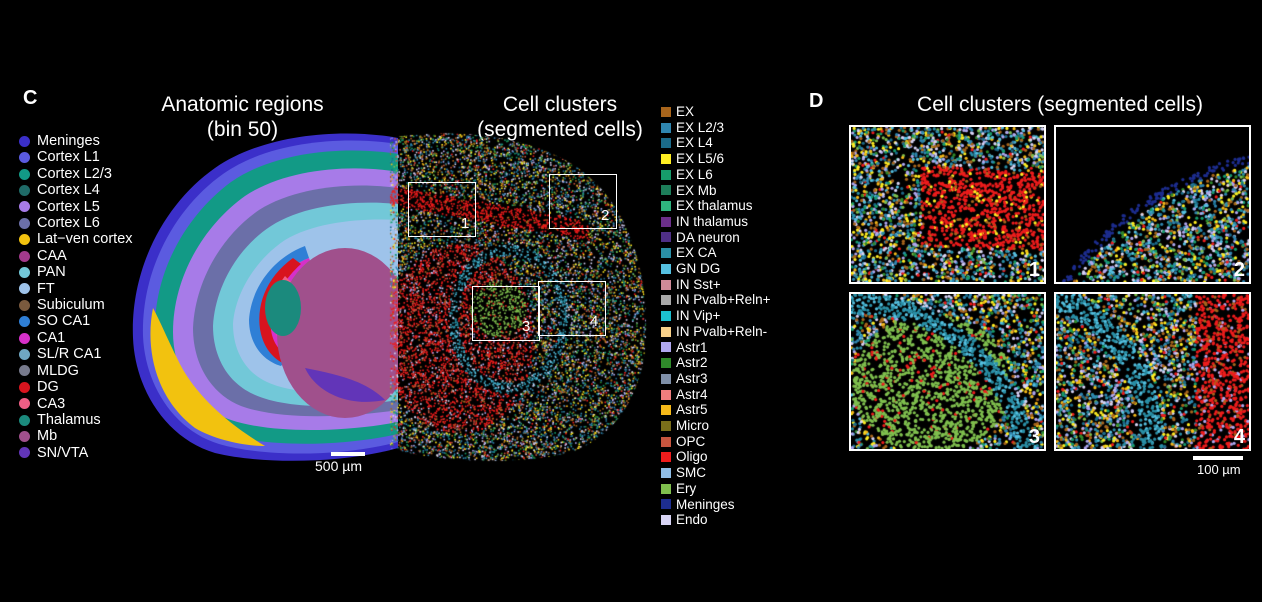 This screenshot has height=602, width=1262. What do you see at coordinates (716, 348) in the screenshot?
I see `cluster-legend-item: Astr1` at bounding box center [716, 348].